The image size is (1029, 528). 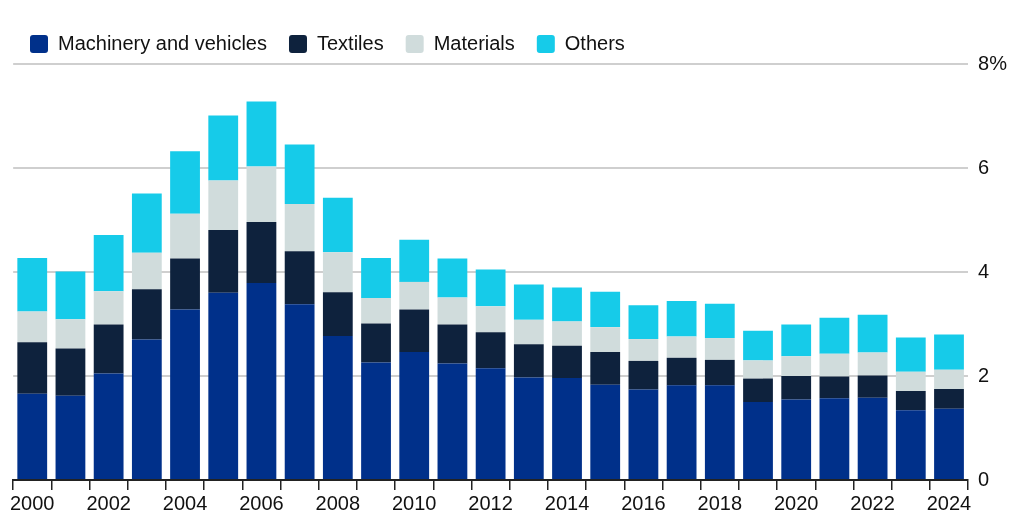 I want to click on legend-label: Others, so click(x=594, y=42).